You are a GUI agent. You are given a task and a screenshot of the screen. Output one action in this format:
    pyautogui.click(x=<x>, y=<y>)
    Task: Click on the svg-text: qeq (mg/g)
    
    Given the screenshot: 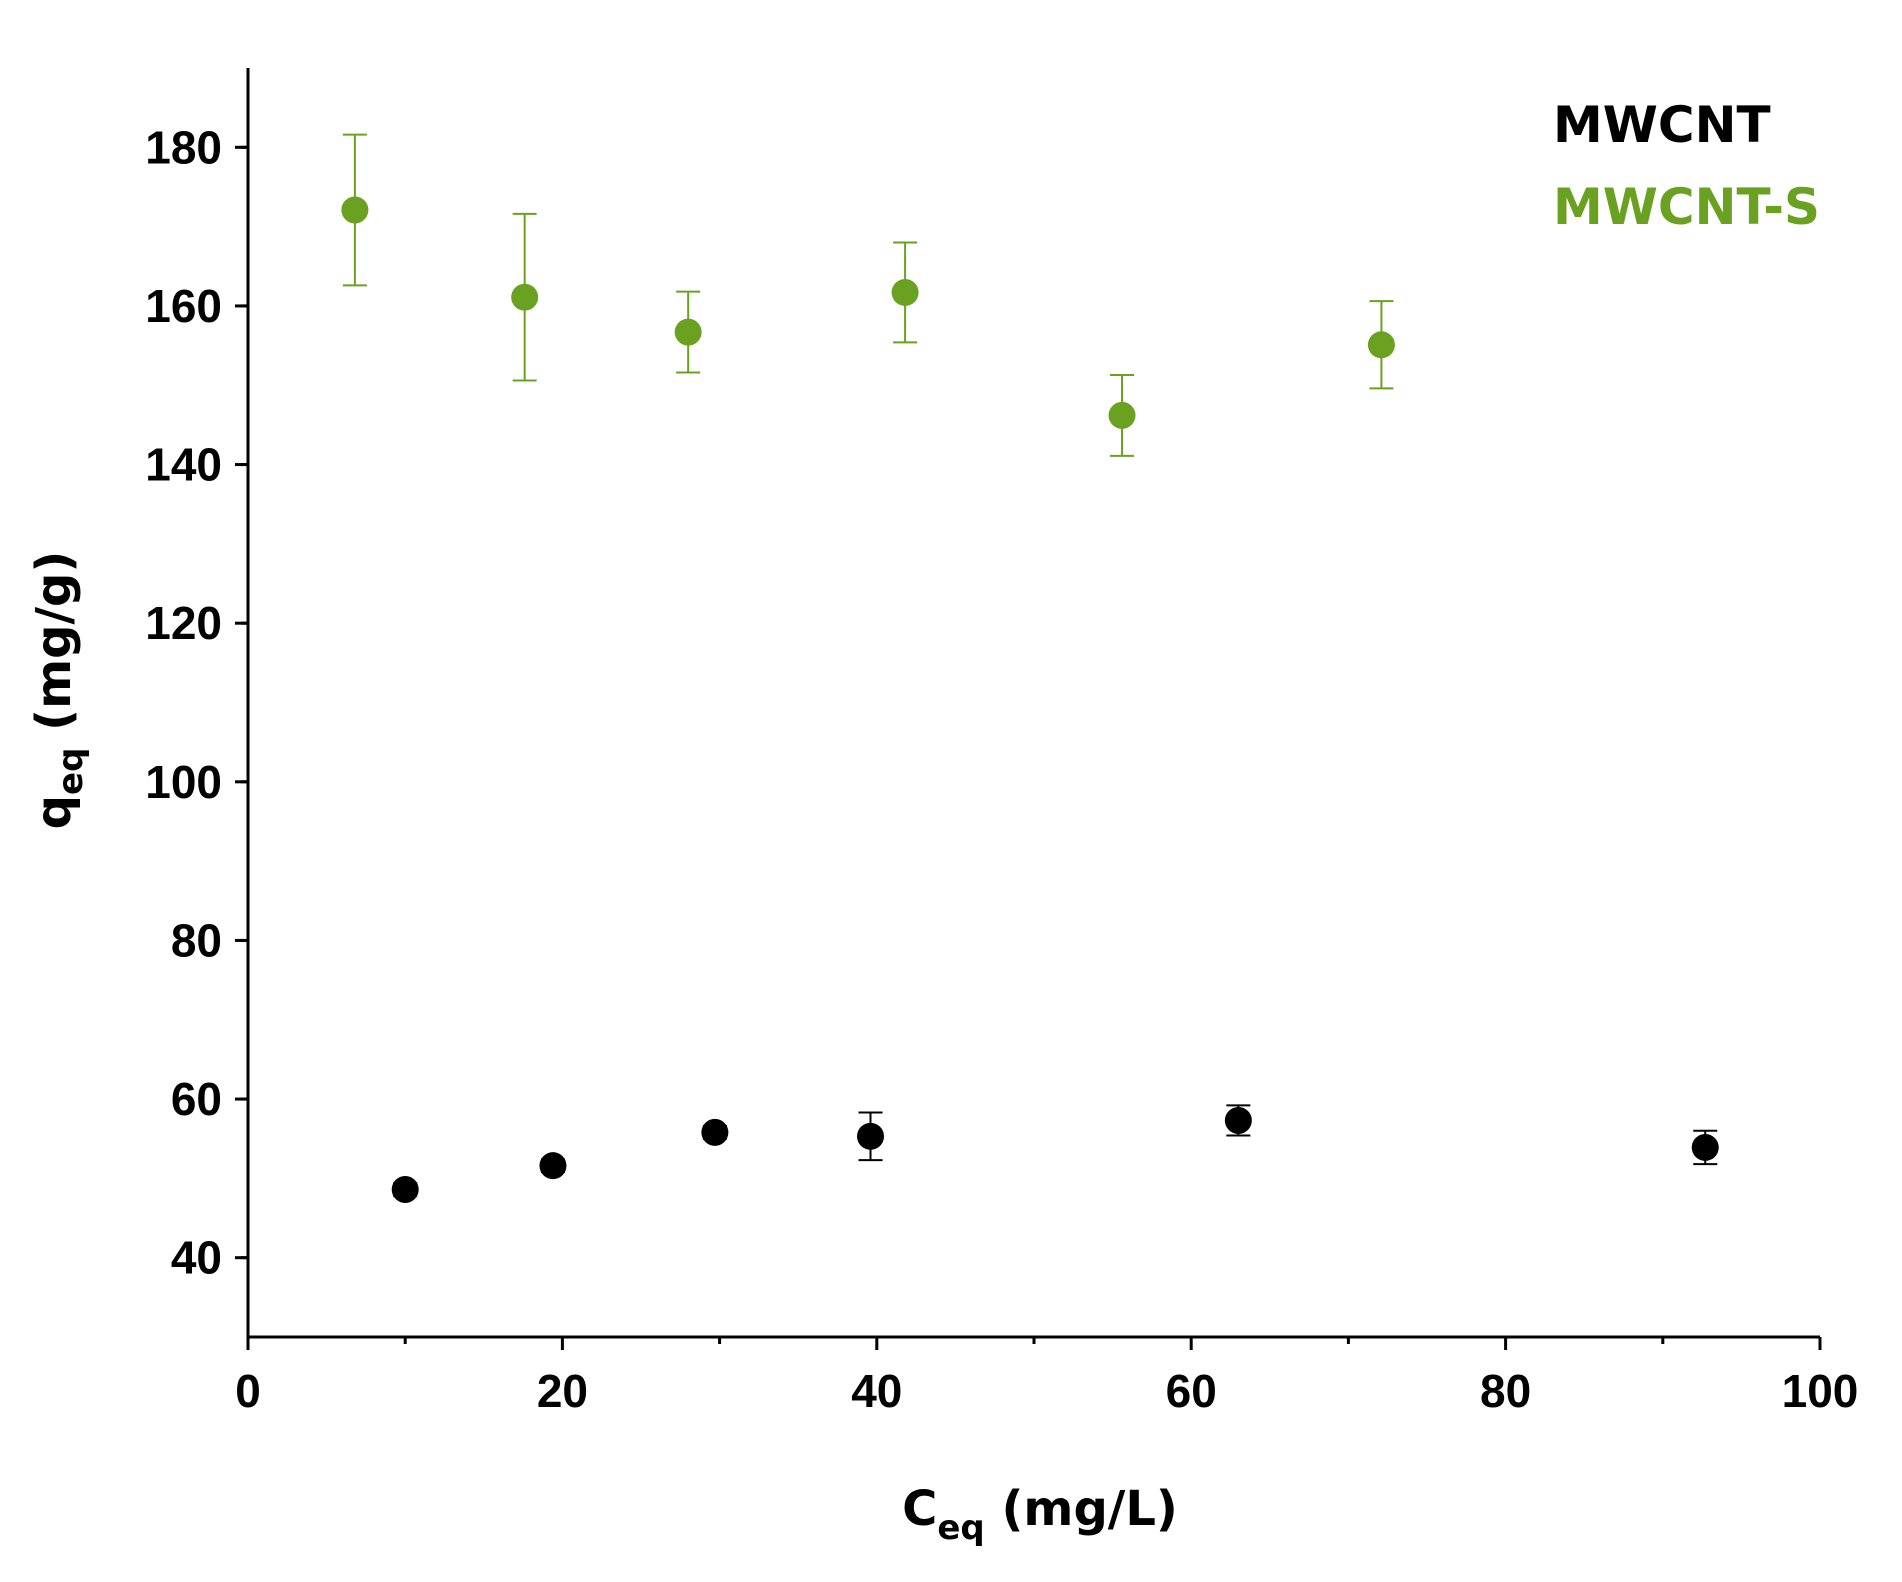 What is the action you would take?
    pyautogui.click(x=58, y=690)
    